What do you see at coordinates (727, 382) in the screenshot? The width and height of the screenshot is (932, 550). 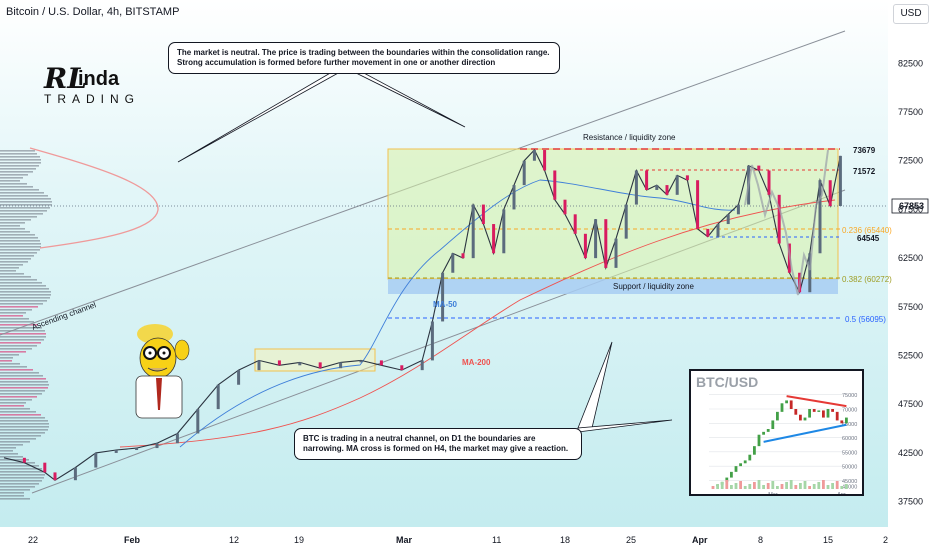 I see `inset-title: BTC/USD` at bounding box center [727, 382].